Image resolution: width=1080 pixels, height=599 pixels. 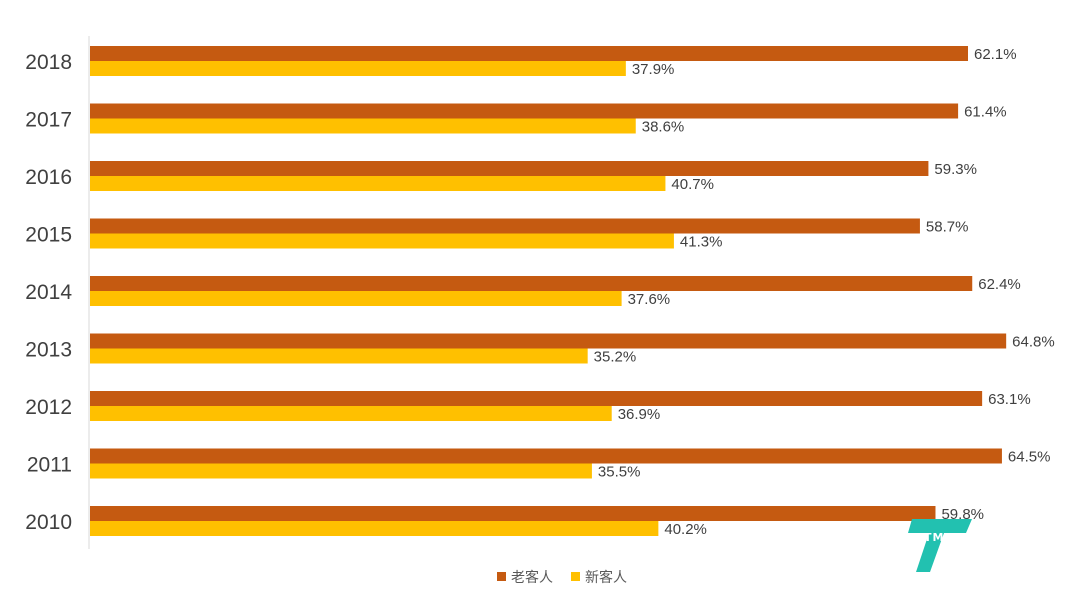 I want to click on data-label: 37.6%, so click(x=649, y=299).